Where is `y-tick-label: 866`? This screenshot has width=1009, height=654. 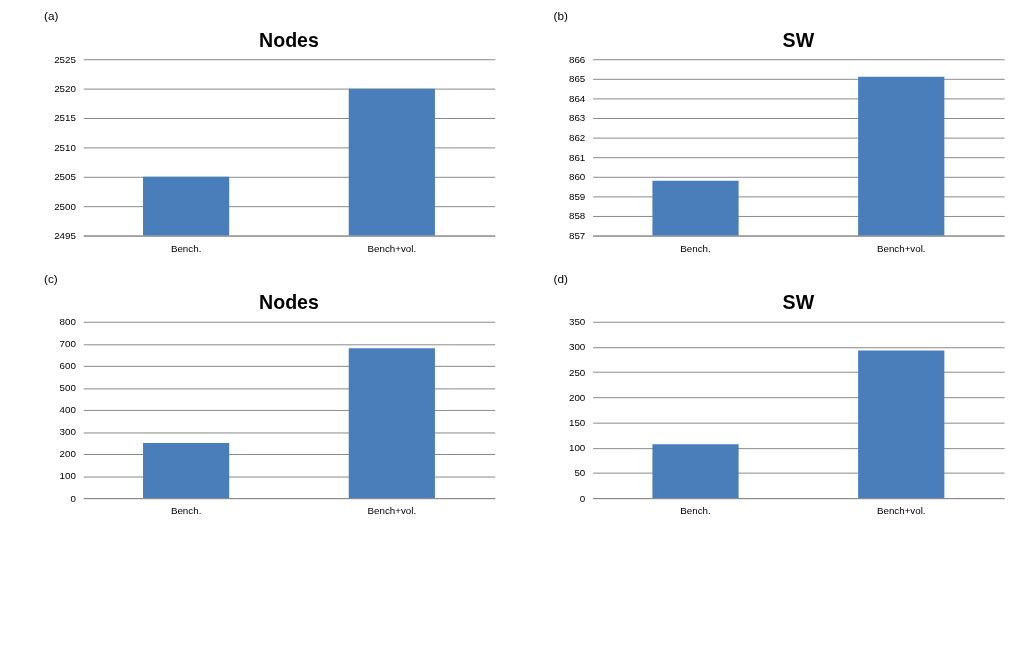
y-tick-label: 866 is located at coordinates (577, 59).